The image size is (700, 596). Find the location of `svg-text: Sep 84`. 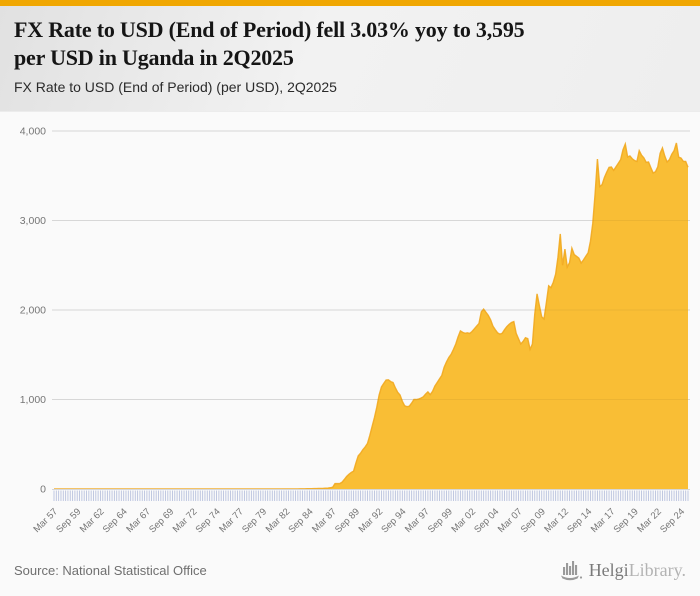

svg-text: Sep 84 is located at coordinates (300, 520).